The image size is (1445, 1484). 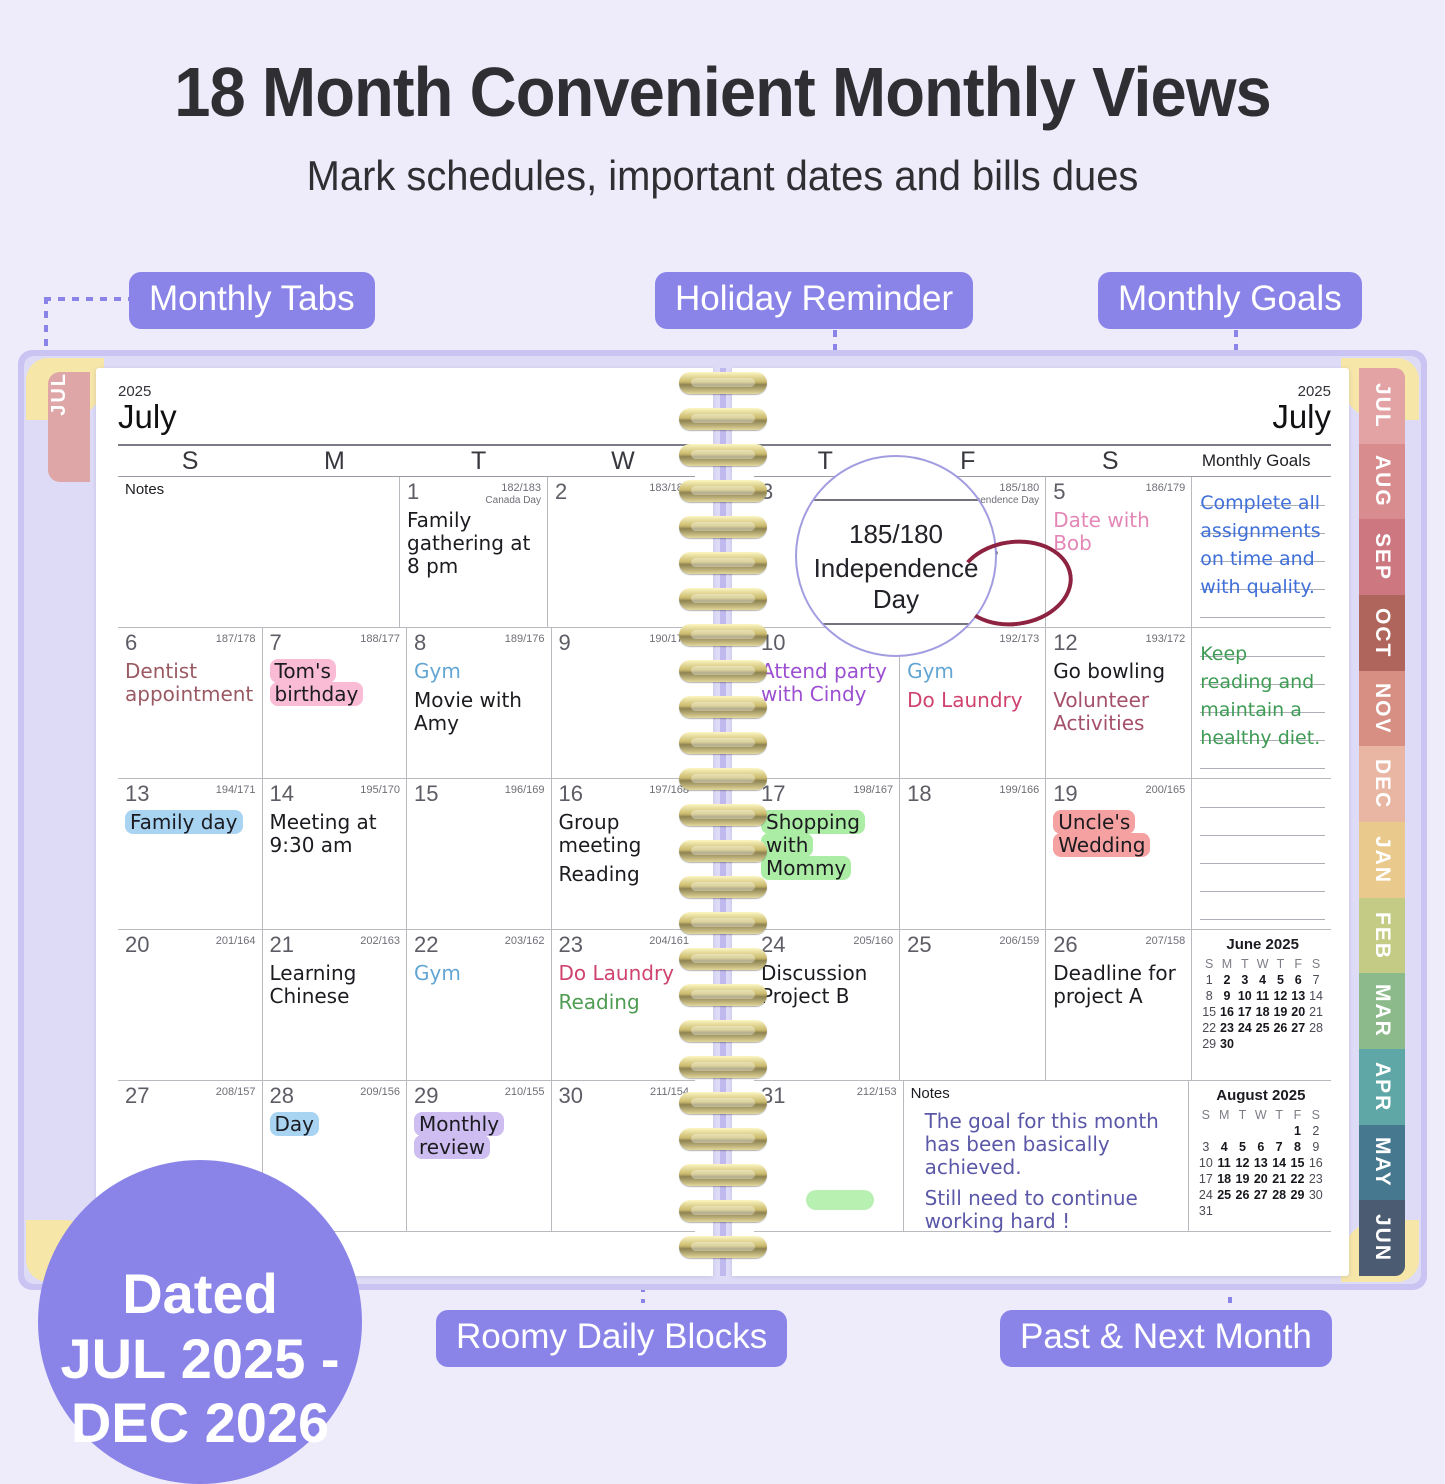 What do you see at coordinates (1382, 481) in the screenshot?
I see `monthly-tab-aug: AUG` at bounding box center [1382, 481].